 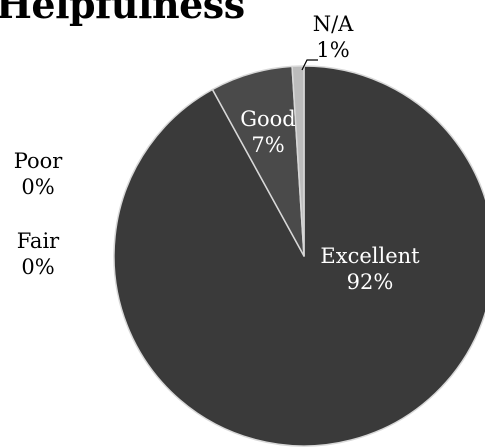 I want to click on slice-category-n-a: N/A, so click(x=333, y=24).